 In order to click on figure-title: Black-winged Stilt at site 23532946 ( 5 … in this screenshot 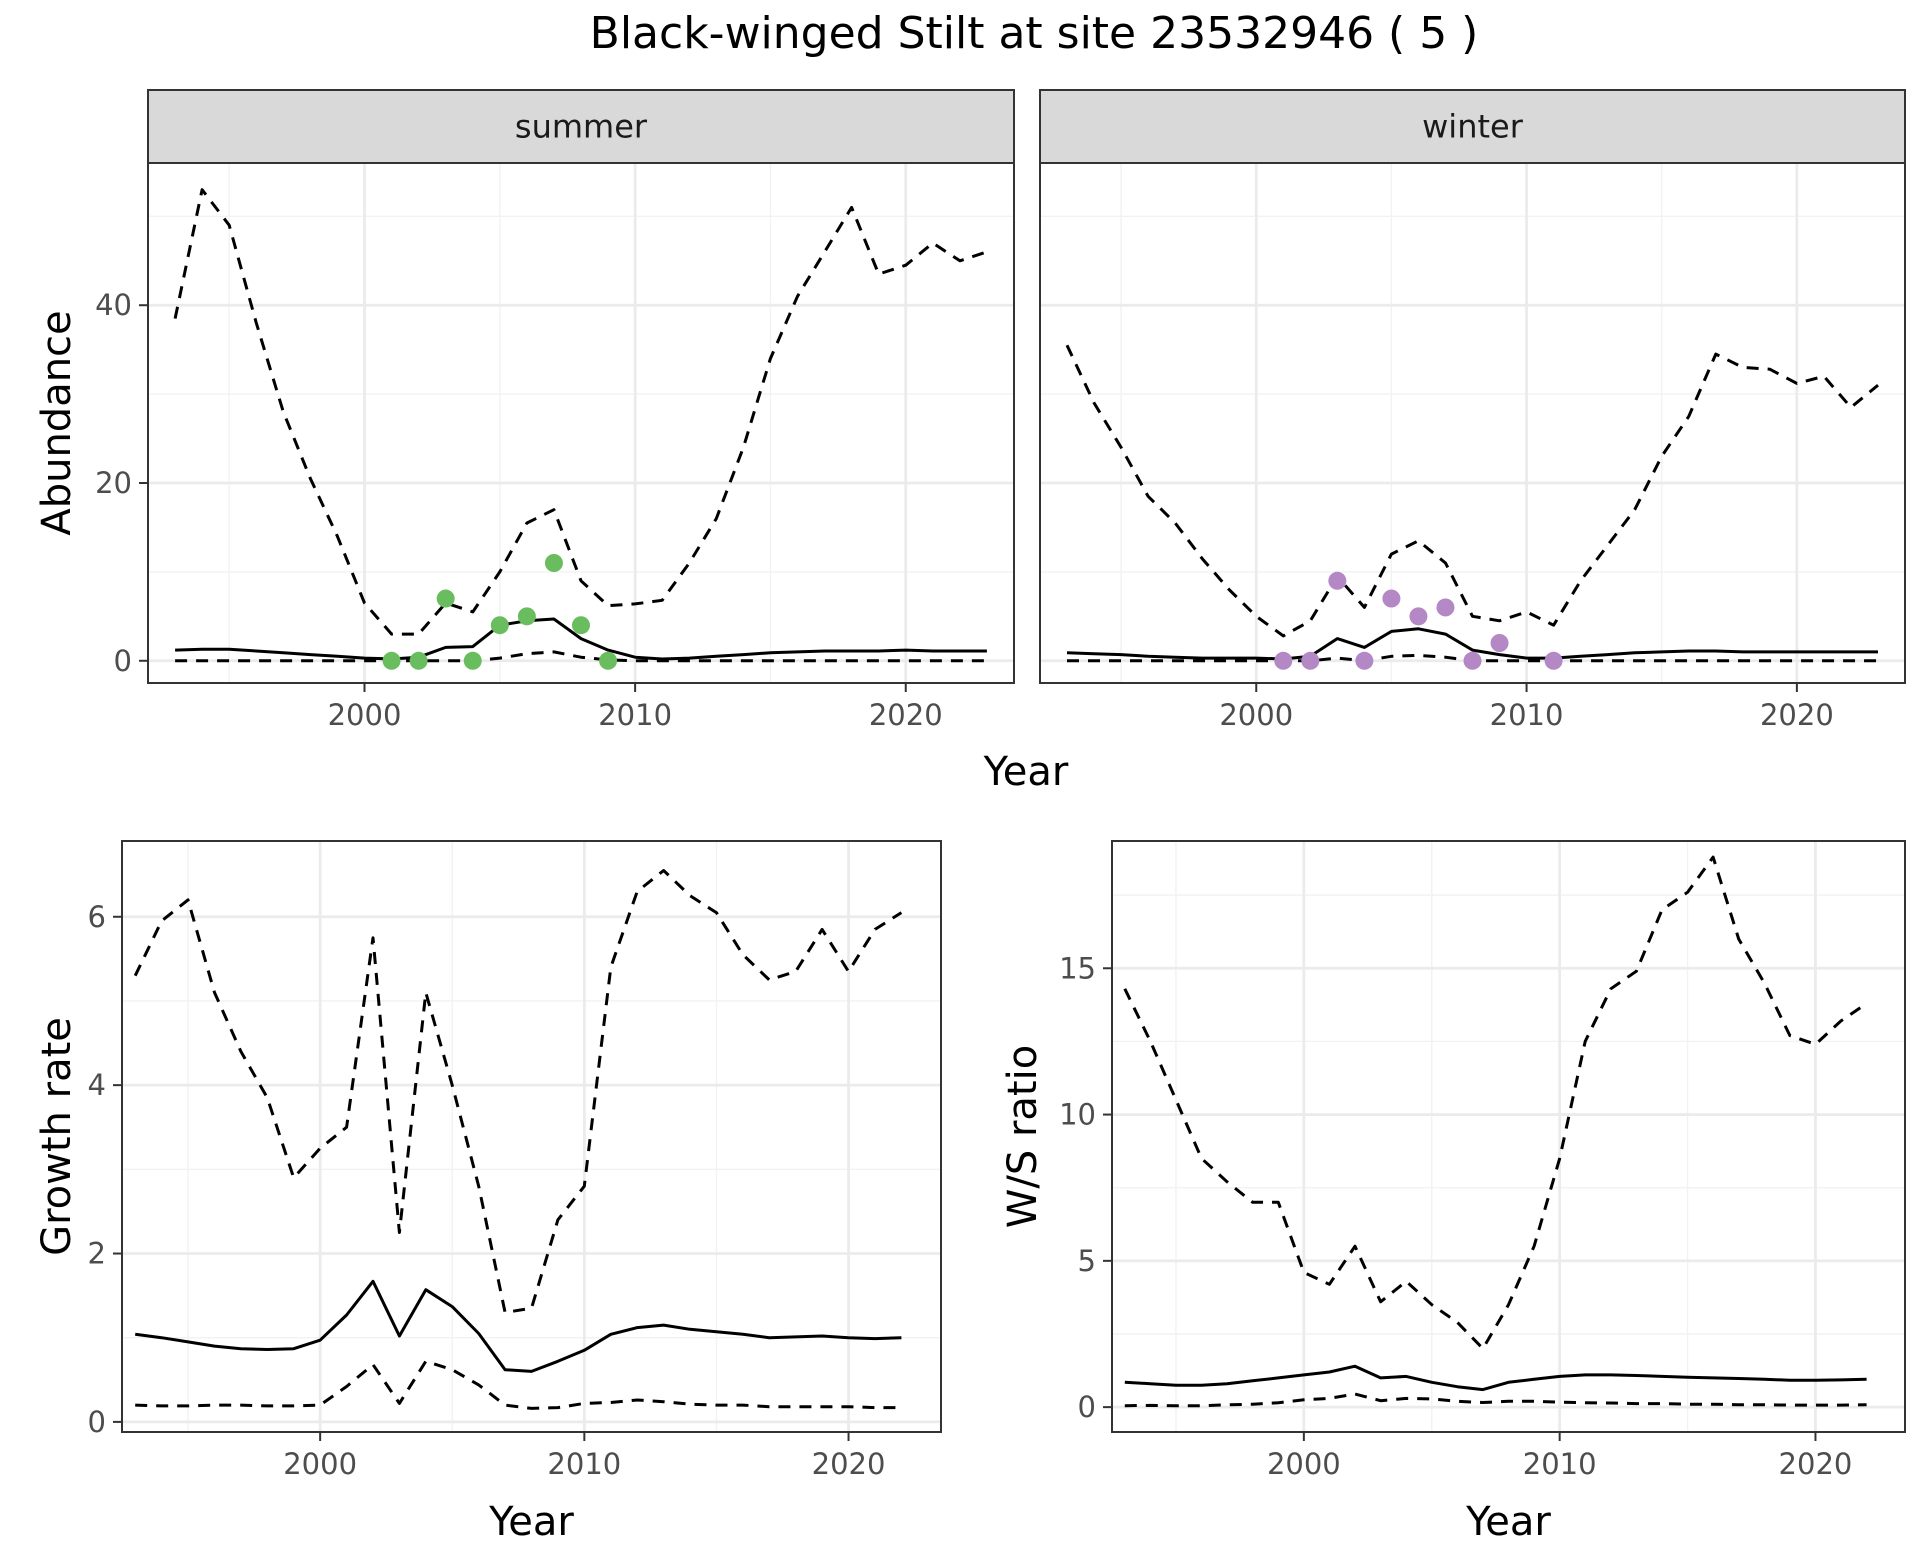, I will do `click(1034, 33)`.